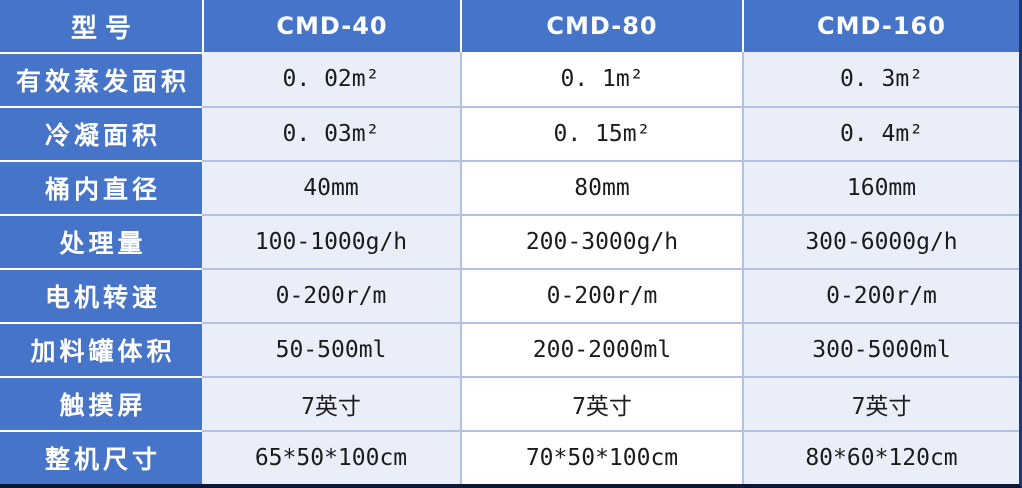  I want to click on row-label-touch-screen: 触摸屏, so click(101, 403).